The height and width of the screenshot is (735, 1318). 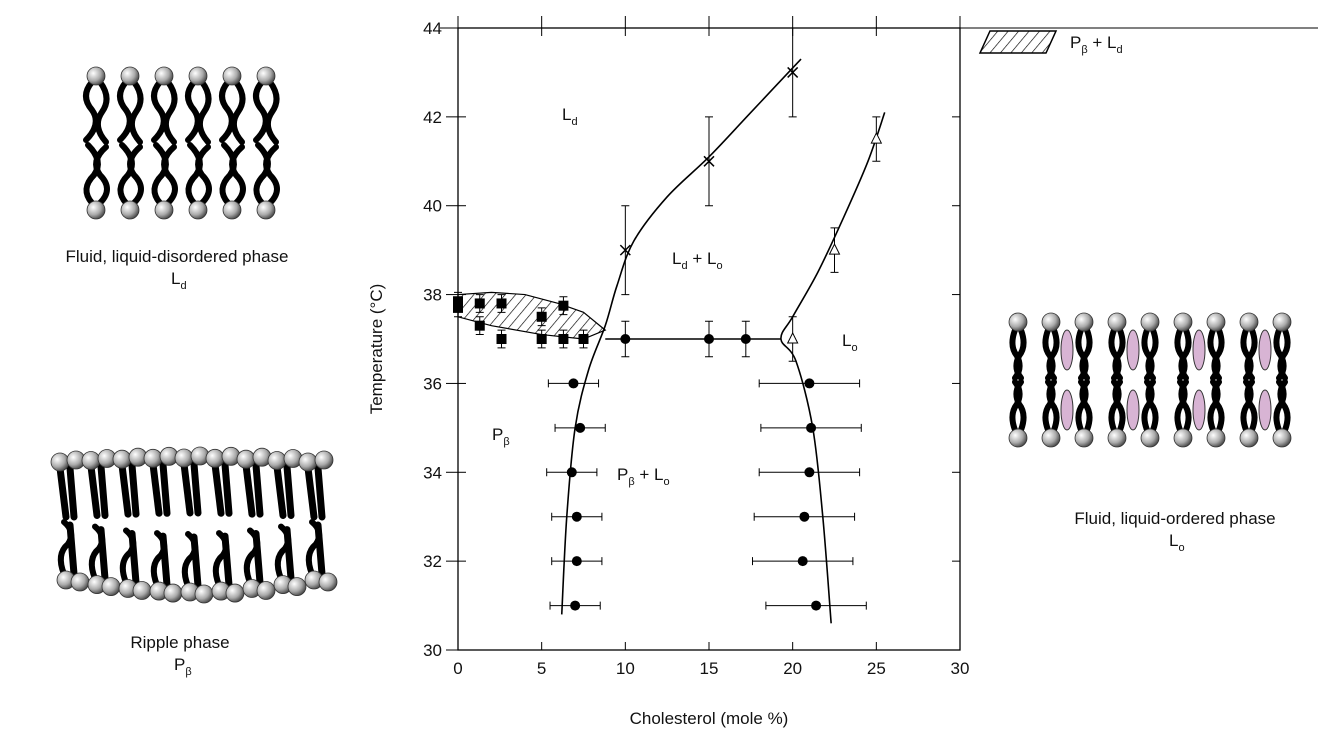 What do you see at coordinates (625, 668) in the screenshot?
I see `x-tick-label: 10` at bounding box center [625, 668].